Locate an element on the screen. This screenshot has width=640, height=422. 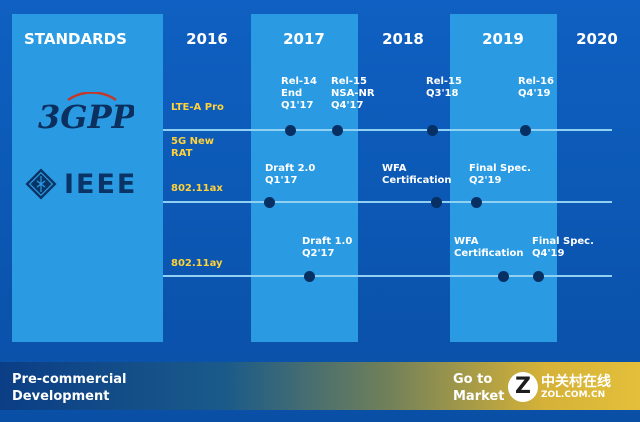
zol-watermark: Z 中关村在线 ZOL.COM.CN is located at coordinates (559, 387).